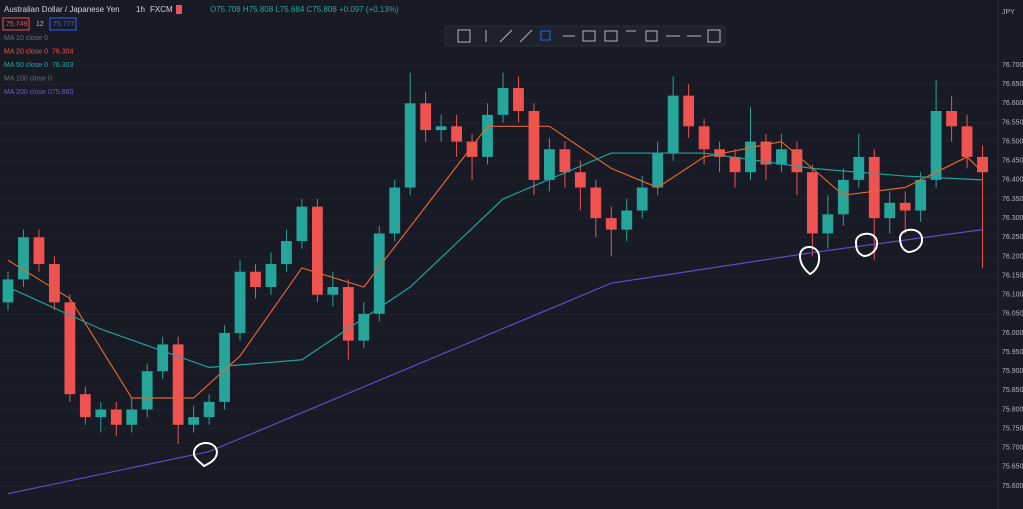  What do you see at coordinates (26, 65) in the screenshot?
I see `legend-label: MA 50 close 0` at bounding box center [26, 65].